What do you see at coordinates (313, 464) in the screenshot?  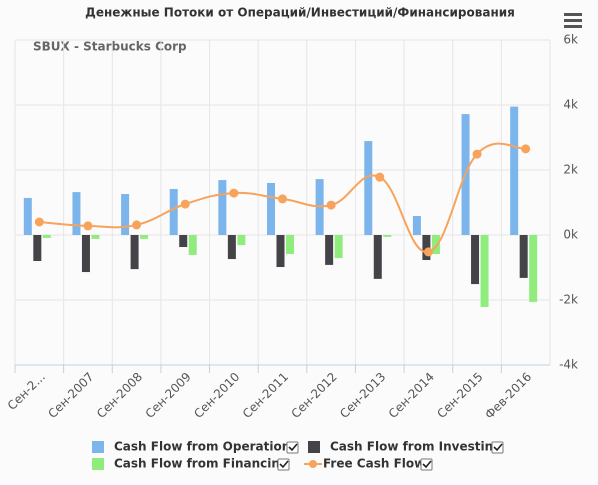 I see `legend-marker` at bounding box center [313, 464].